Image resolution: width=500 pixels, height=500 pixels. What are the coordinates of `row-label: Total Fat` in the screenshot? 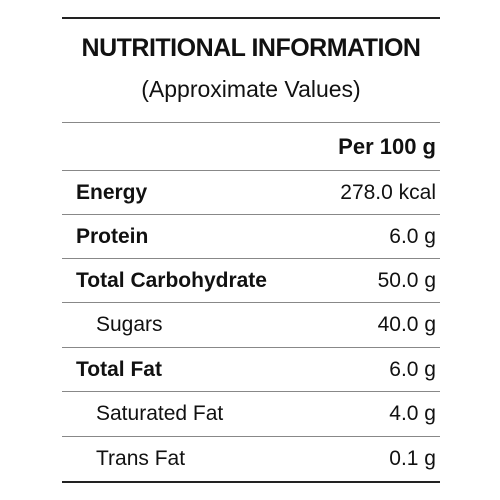 It's located at (119, 369).